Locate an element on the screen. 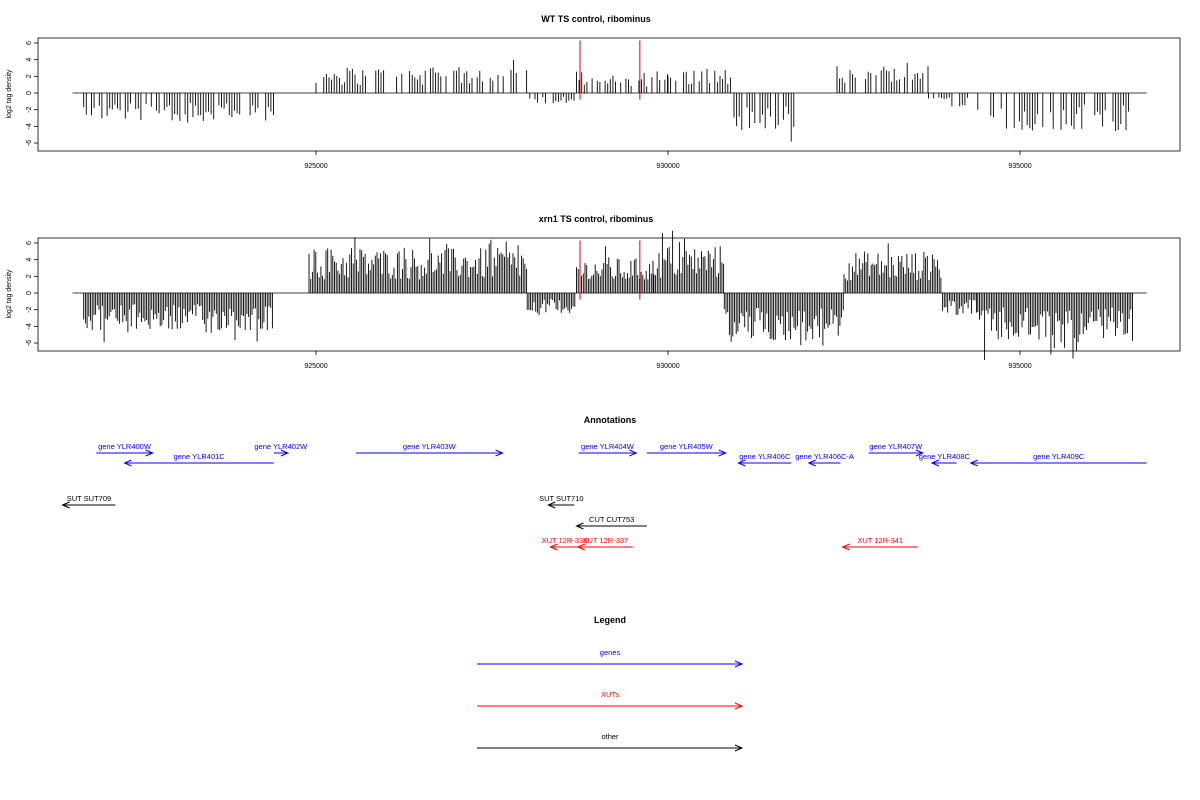 The width and height of the screenshot is (1200, 800). annotation-feature: gene YLR401C is located at coordinates (198, 459).